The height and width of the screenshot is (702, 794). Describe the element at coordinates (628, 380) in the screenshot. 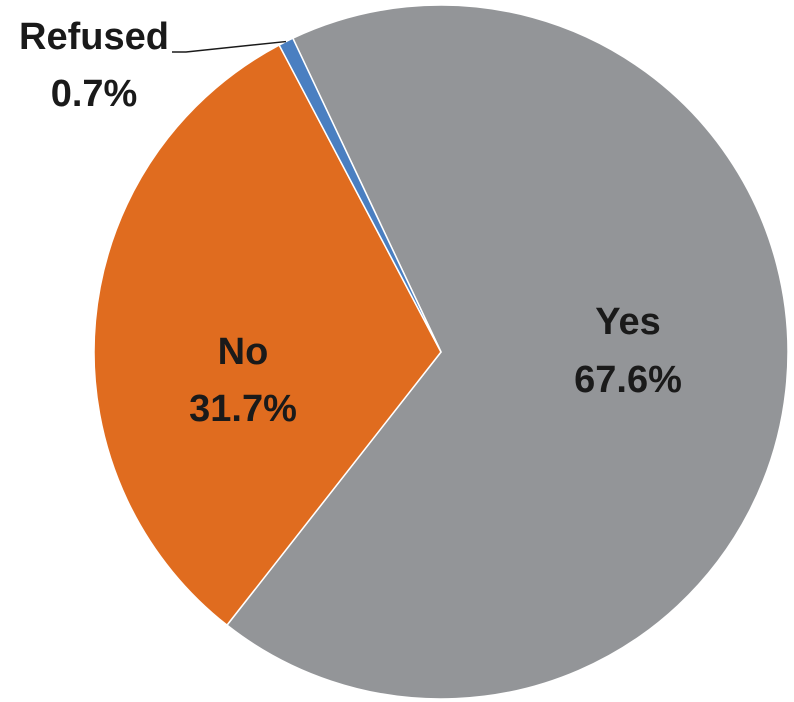

I see `slice-label-yes-value: 67.6%` at that location.